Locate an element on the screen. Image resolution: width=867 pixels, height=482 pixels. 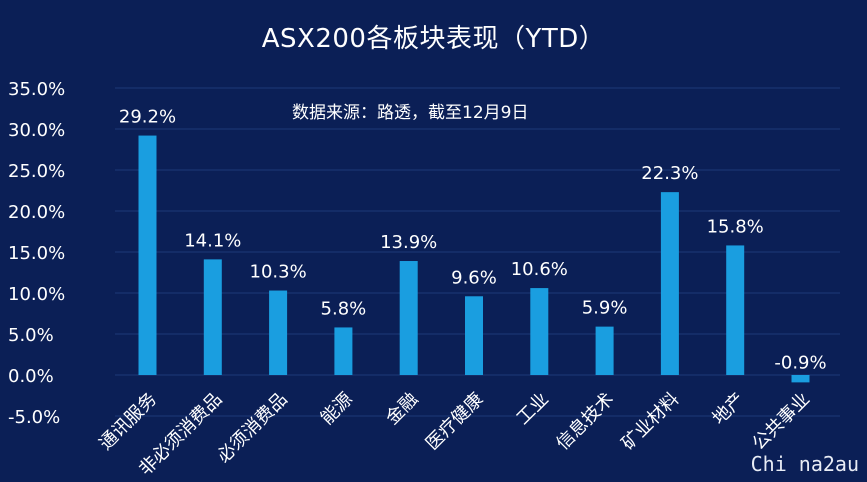
data-label: 22.3% is located at coordinates (669, 173).